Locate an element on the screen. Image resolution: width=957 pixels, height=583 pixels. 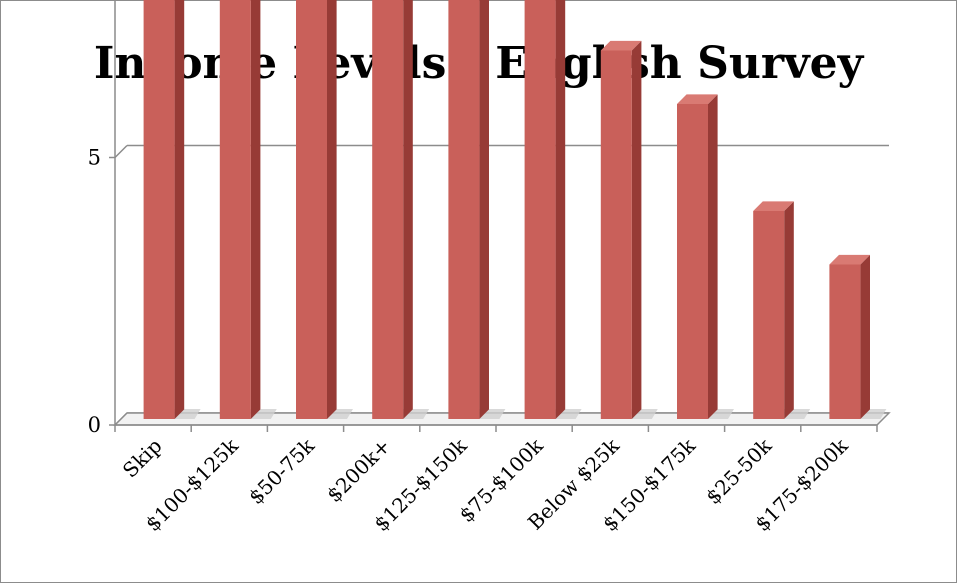
x-tick-label: Skip is located at coordinates (142, 458).